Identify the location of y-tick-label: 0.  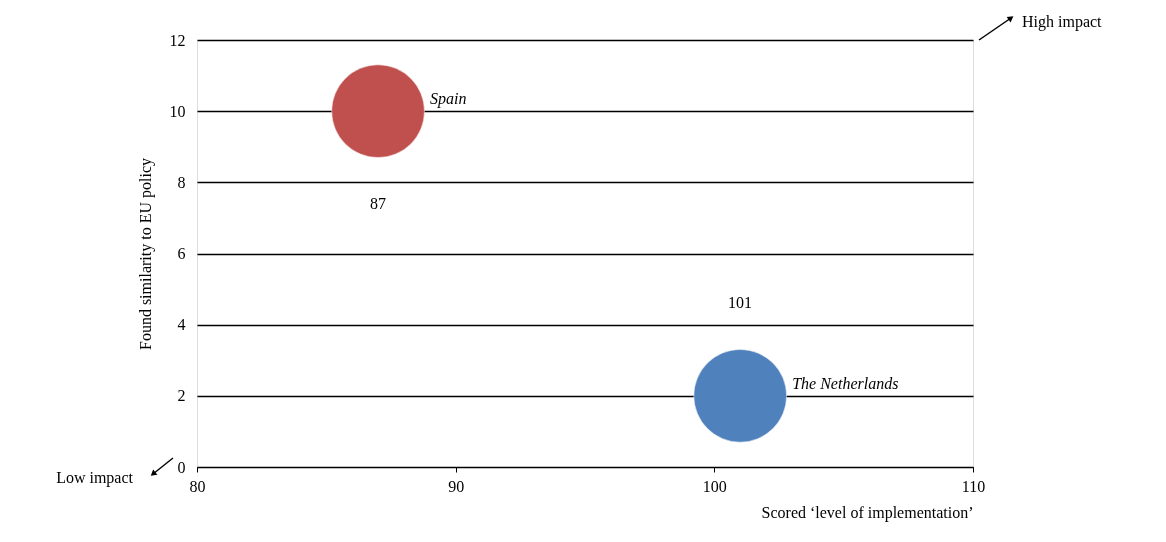
(181, 467).